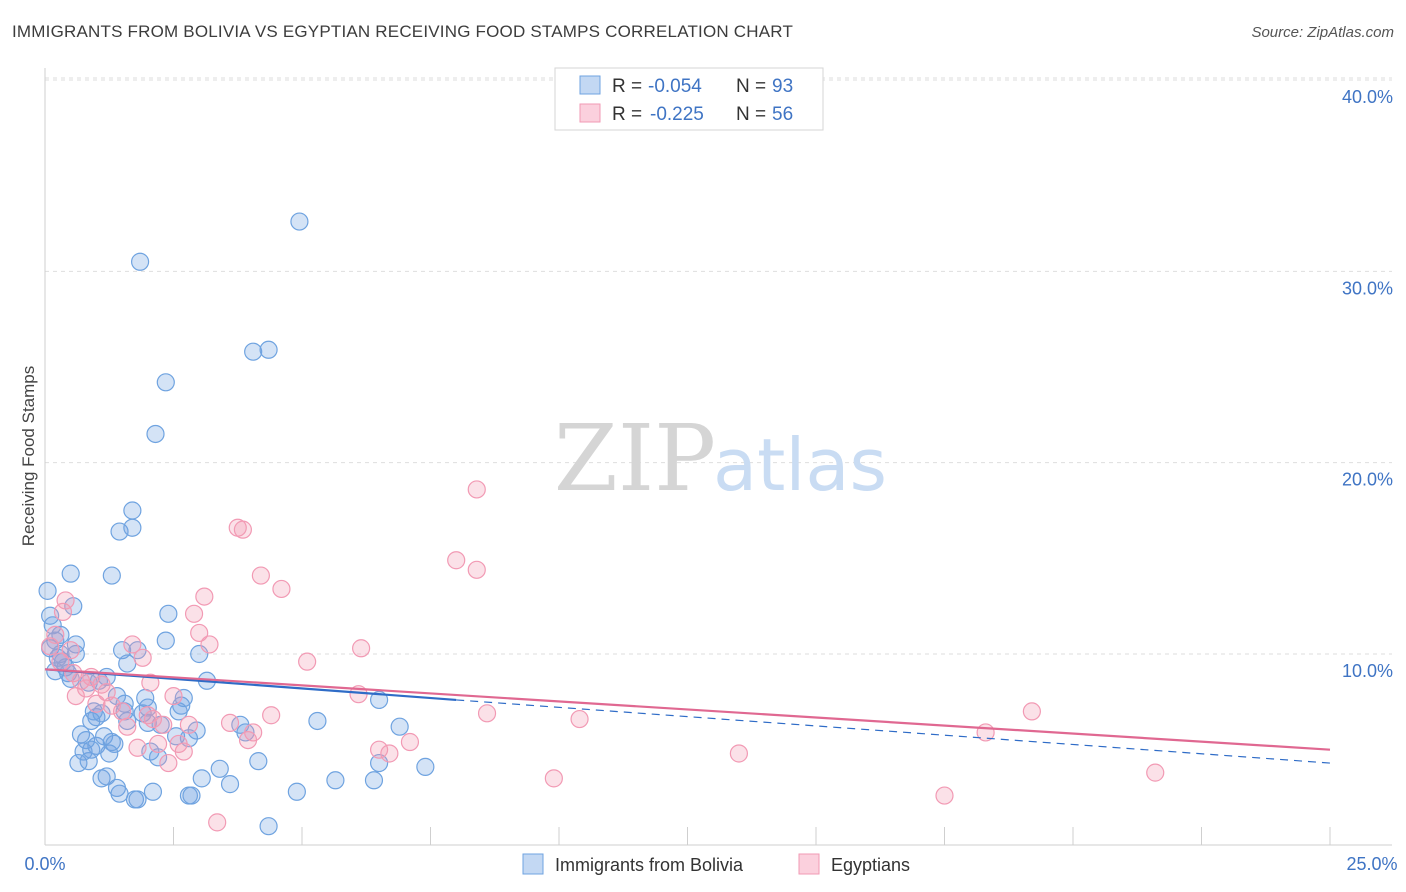 This screenshot has width=1406, height=892. I want to click on legend-label-egyptians: Egyptians, so click(870, 865).